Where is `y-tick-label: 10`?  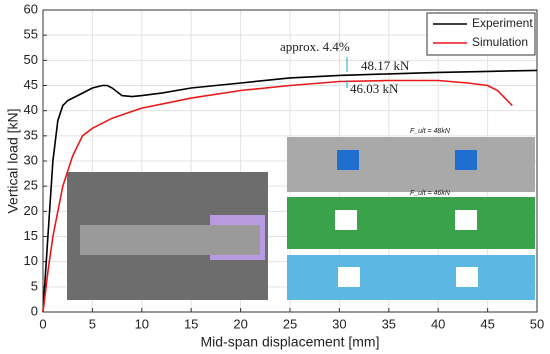 y-tick-label: 10 is located at coordinates (31, 260).